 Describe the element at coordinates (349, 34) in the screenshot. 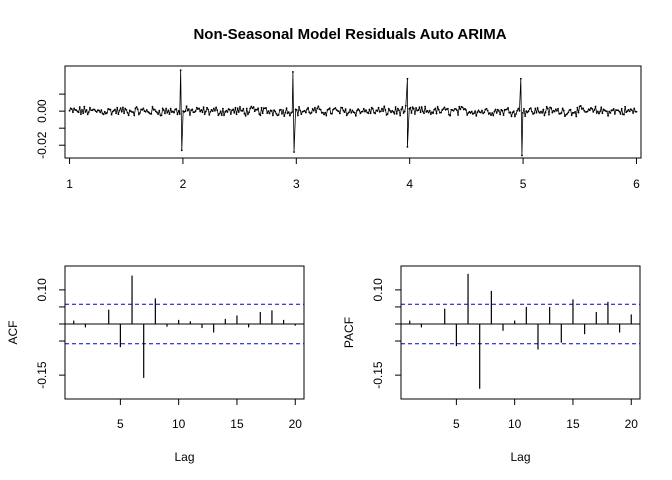

I see `chart-title: Non-Seasonal Model Residuals Auto ARIMA` at that location.